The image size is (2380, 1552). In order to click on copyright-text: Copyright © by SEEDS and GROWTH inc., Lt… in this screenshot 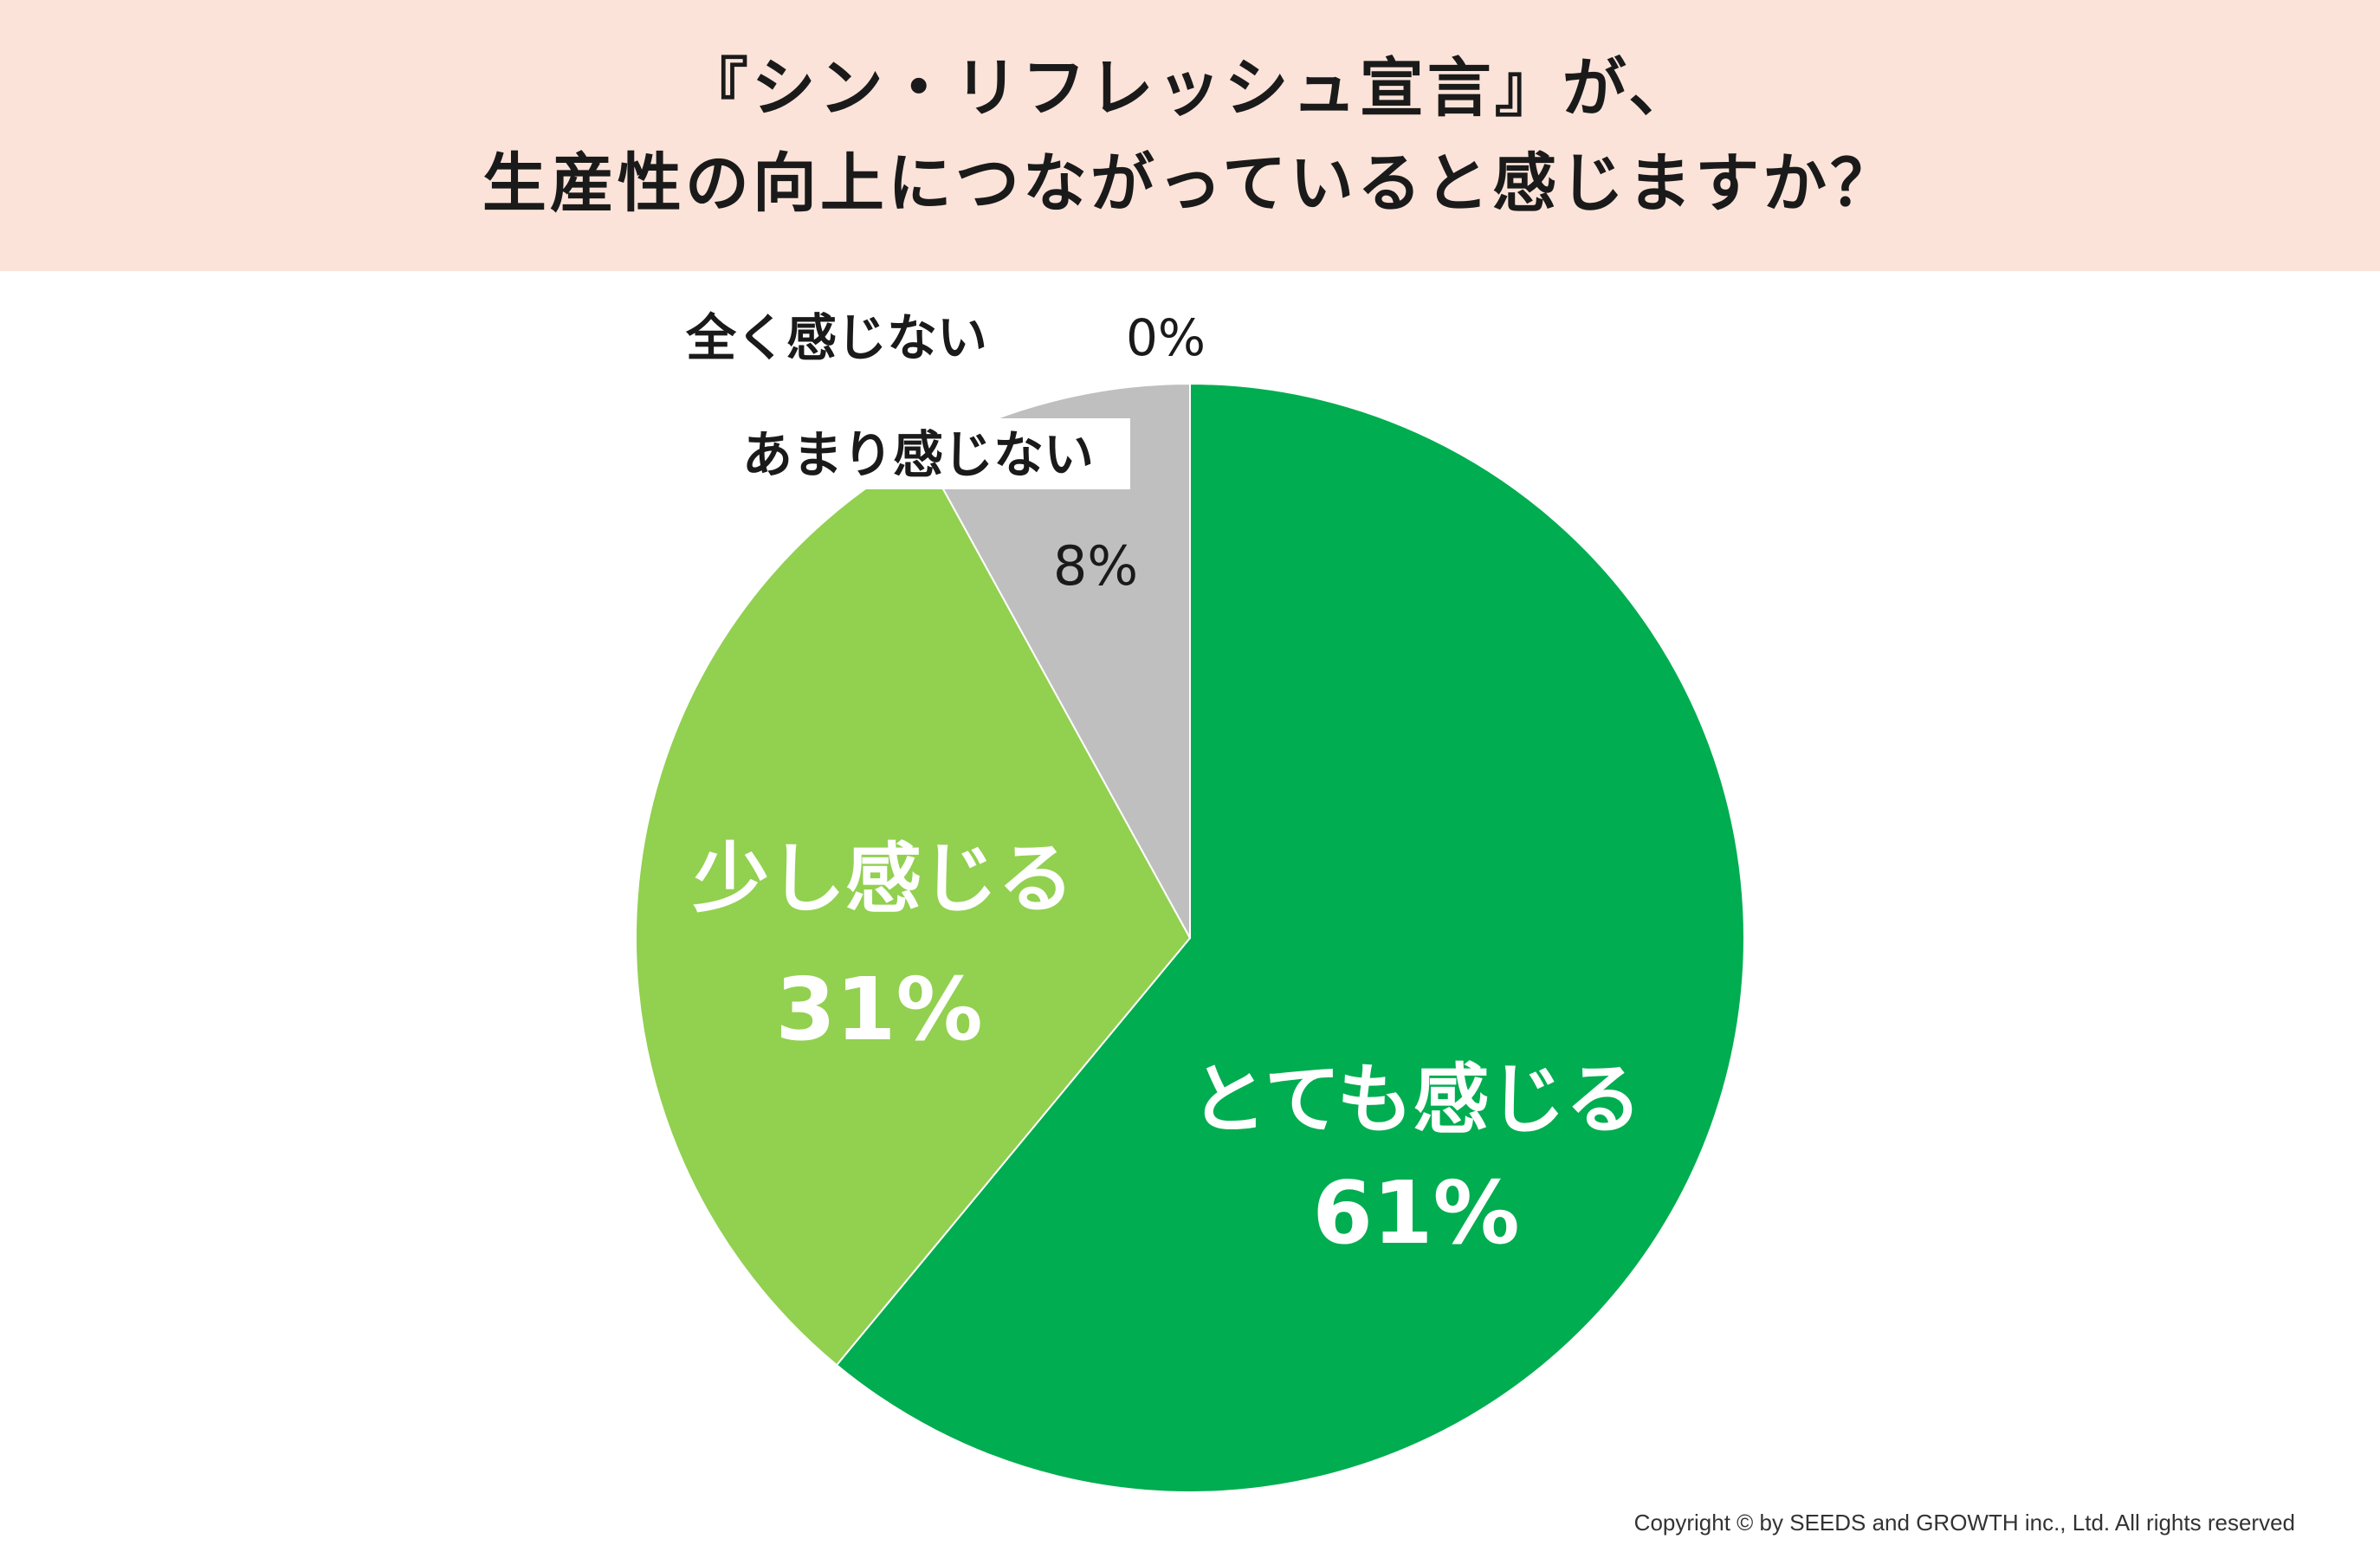, I will do `click(1964, 1523)`.